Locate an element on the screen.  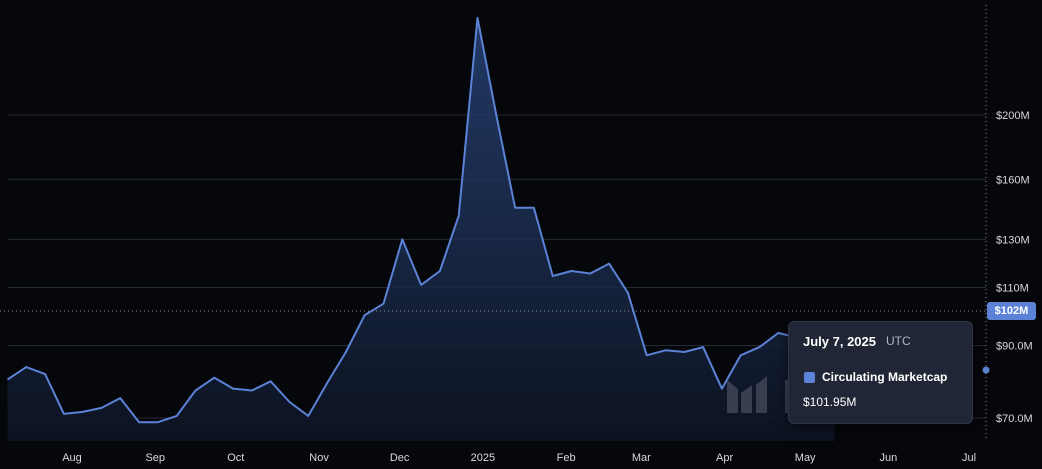
y-tick-label: $200M is located at coordinates (1013, 116).